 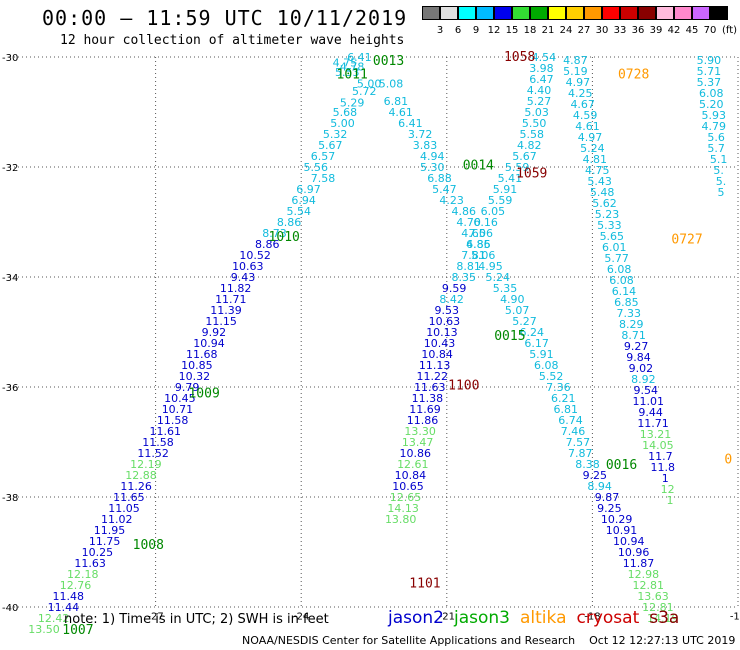 I want to click on wave-height-value: 9.54, so click(x=646, y=390).